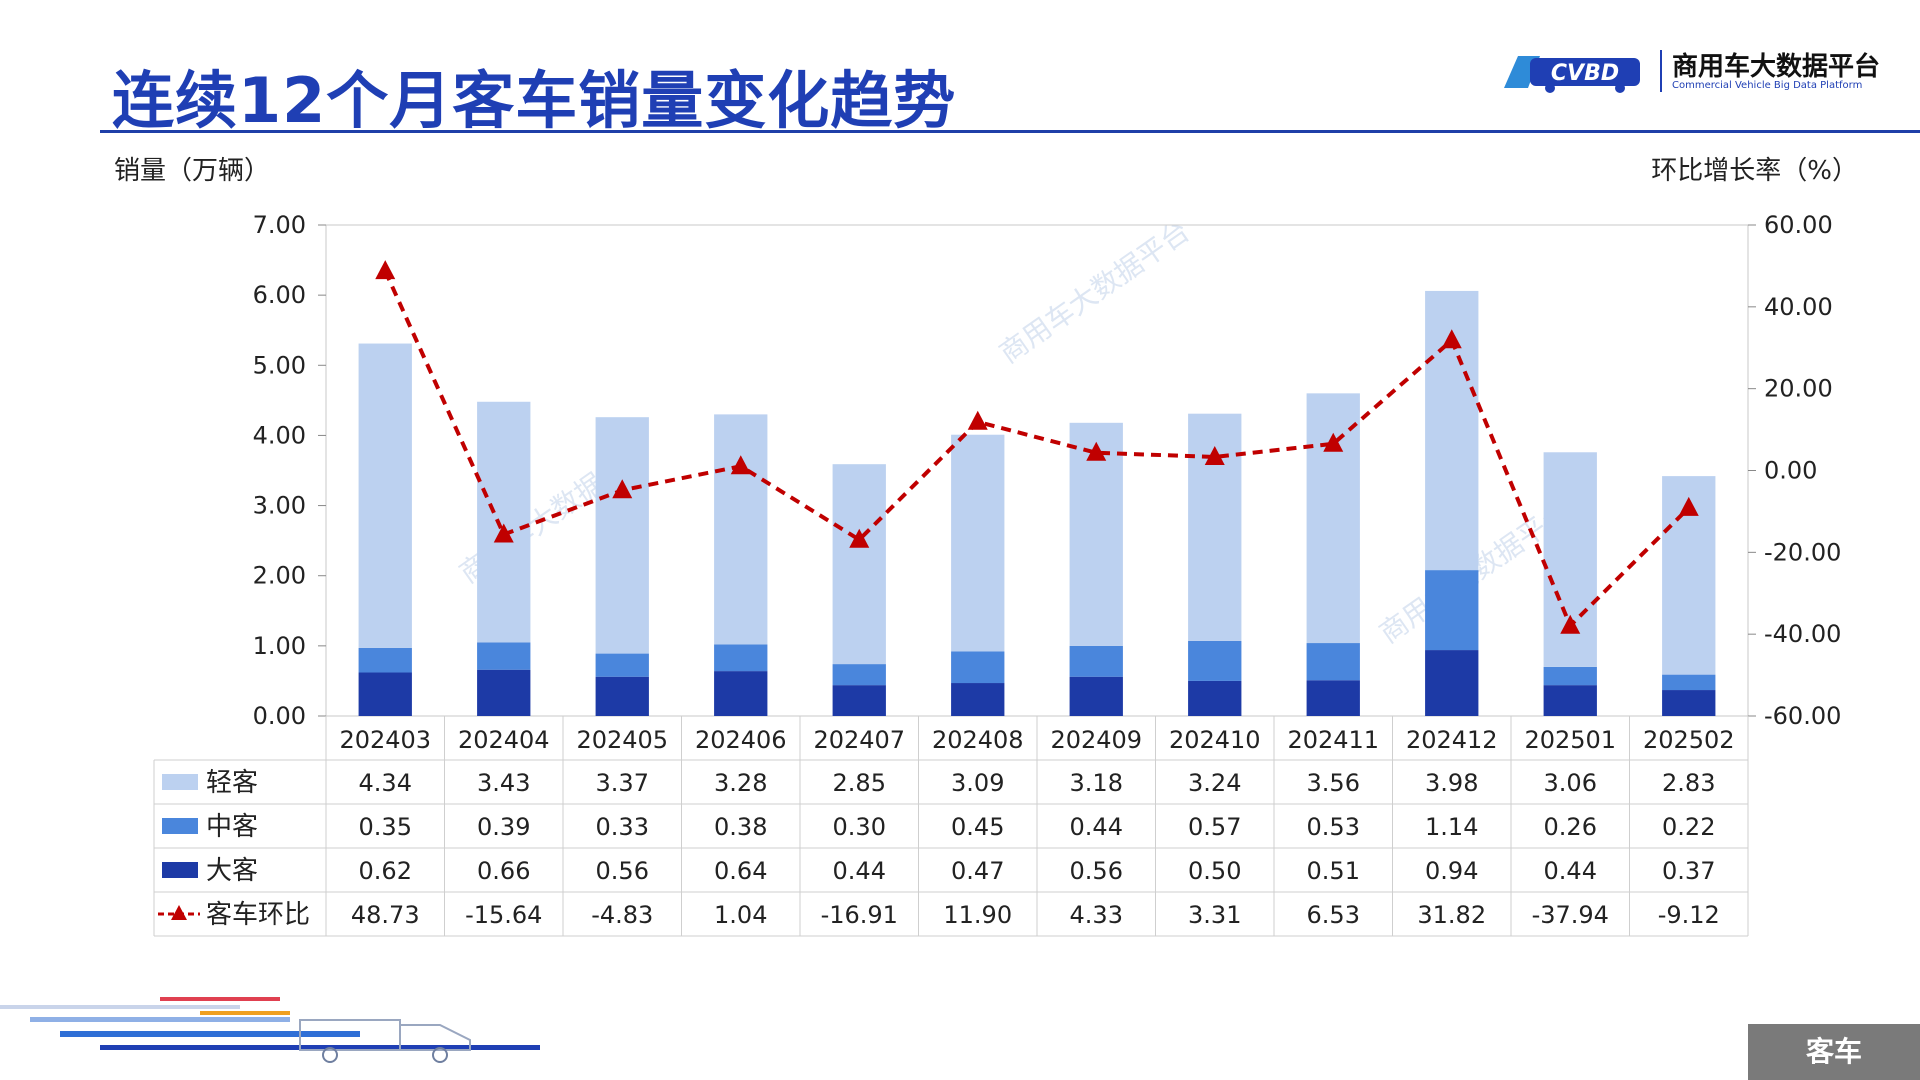  Describe the element at coordinates (1214, 915) in the screenshot. I see `table-cell: 3.31` at that location.